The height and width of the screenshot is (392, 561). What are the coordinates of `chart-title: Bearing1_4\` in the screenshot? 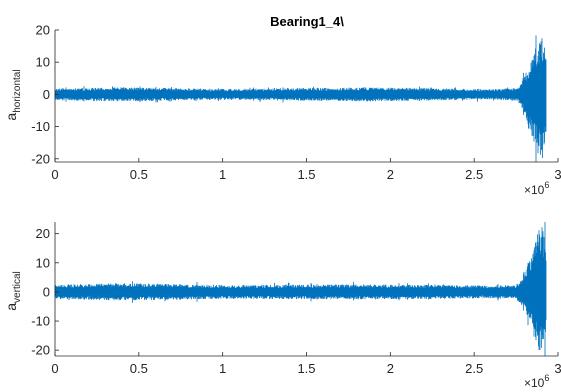 It's located at (307, 21).